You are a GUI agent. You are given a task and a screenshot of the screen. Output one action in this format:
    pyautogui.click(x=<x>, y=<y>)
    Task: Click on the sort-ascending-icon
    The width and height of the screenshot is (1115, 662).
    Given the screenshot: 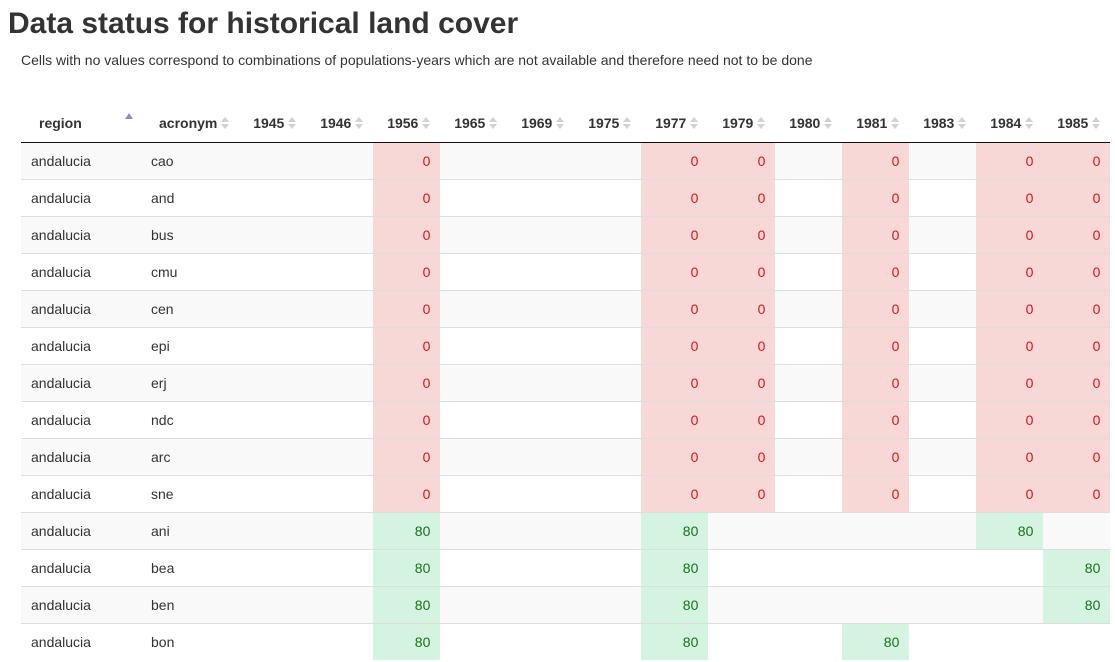 What is the action you would take?
    pyautogui.click(x=129, y=116)
    